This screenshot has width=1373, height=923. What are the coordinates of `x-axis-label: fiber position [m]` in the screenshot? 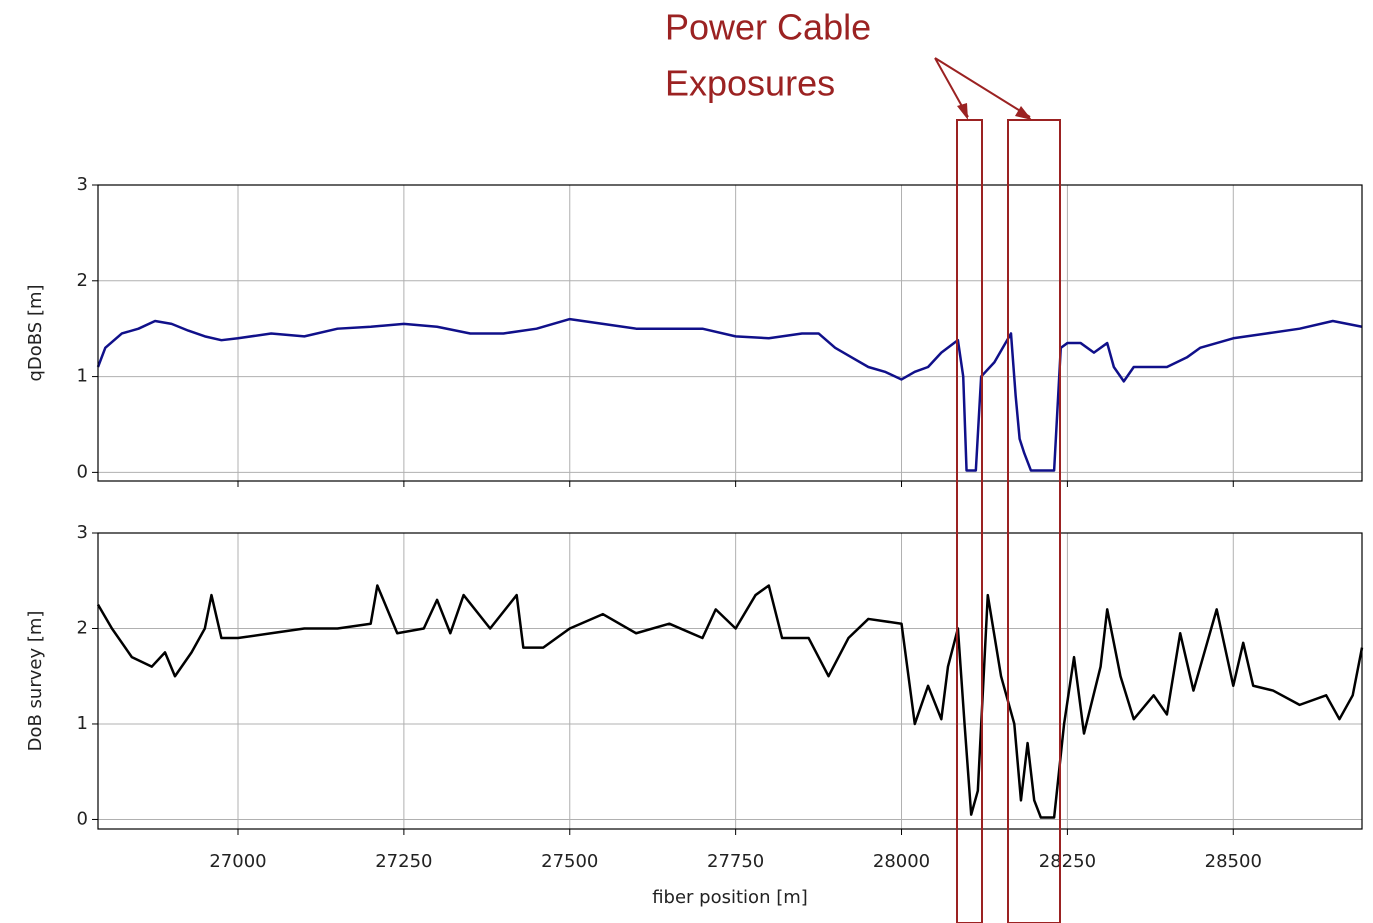 It's located at (730, 897).